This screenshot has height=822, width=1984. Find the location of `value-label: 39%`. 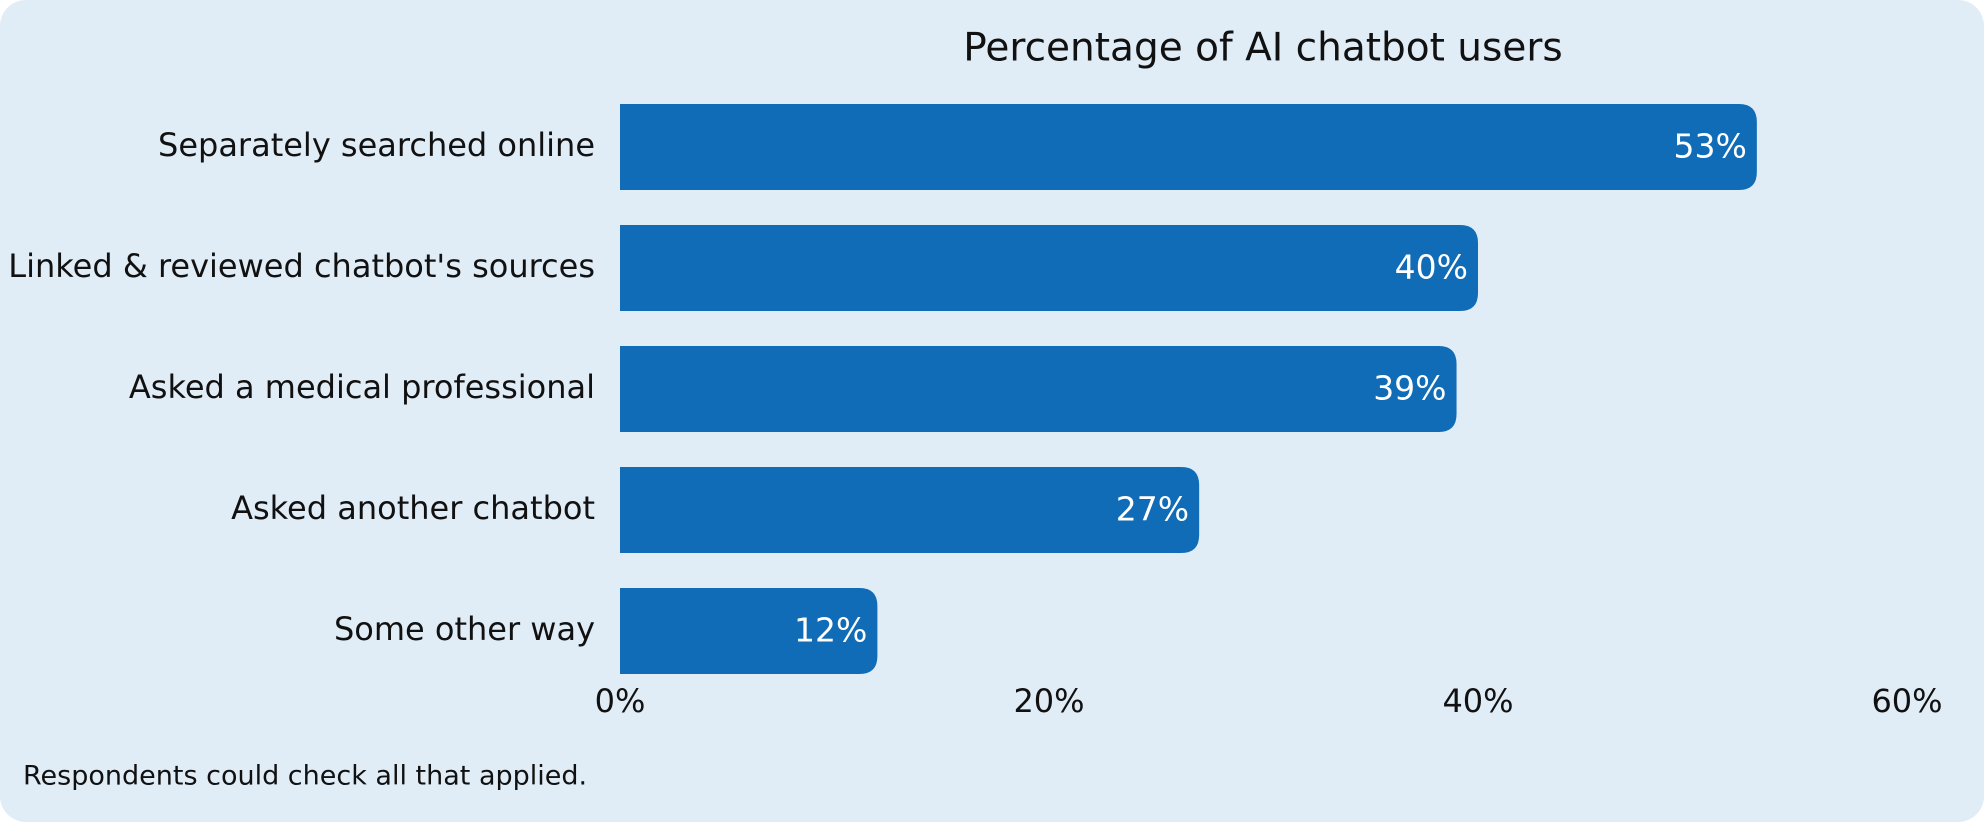

value-label: 39% is located at coordinates (1409, 388).